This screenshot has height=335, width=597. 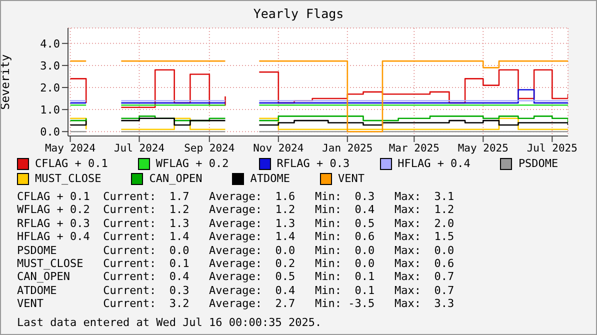 I want to click on legend-label: RFLAG + 0.3, so click(x=313, y=163).